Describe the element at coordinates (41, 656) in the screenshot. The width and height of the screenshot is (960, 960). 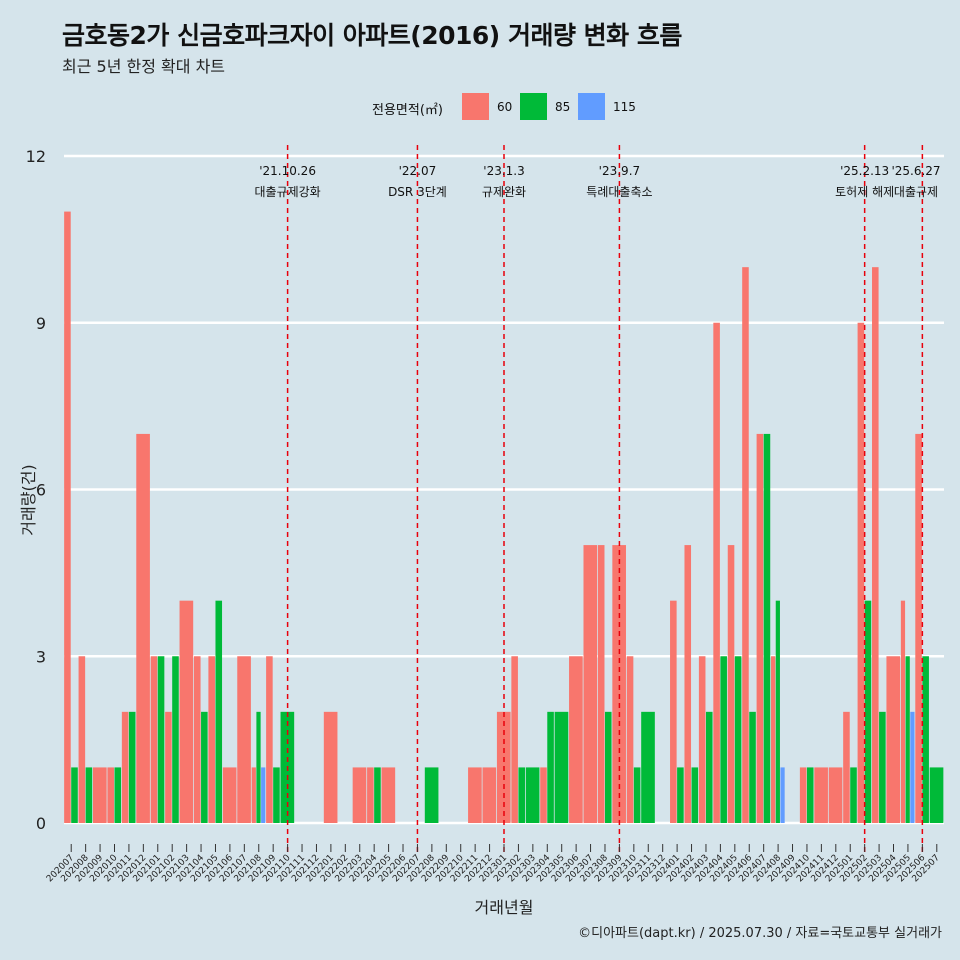
I see `y-tick-label: 3` at that location.